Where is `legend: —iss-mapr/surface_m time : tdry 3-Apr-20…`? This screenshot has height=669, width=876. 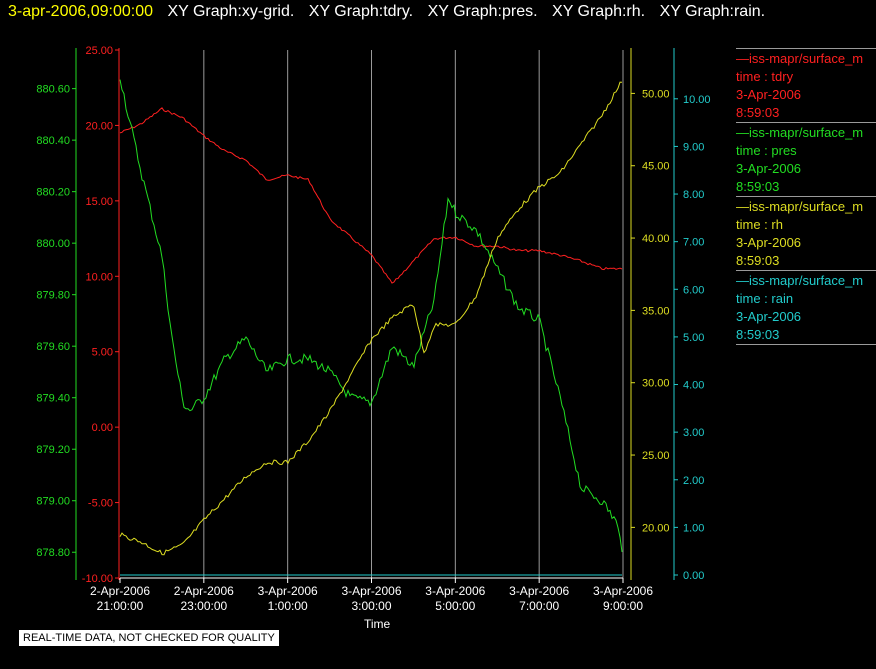 legend: —iss-mapr/surface_m time : tdry 3-Apr-20… is located at coordinates (806, 196).